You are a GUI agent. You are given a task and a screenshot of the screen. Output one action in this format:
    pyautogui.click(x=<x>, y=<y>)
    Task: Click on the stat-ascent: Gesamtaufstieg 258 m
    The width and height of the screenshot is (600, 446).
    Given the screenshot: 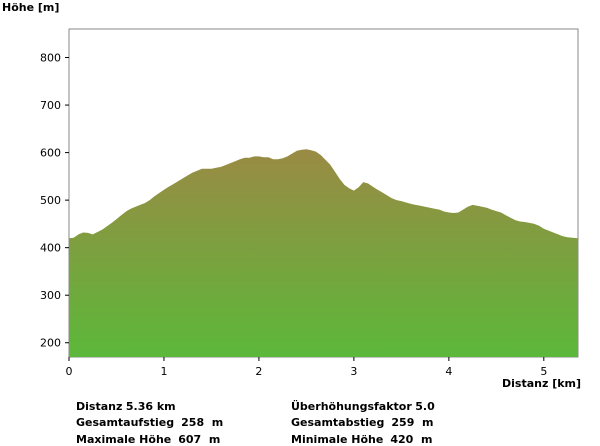 What is the action you would take?
    pyautogui.click(x=146, y=417)
    